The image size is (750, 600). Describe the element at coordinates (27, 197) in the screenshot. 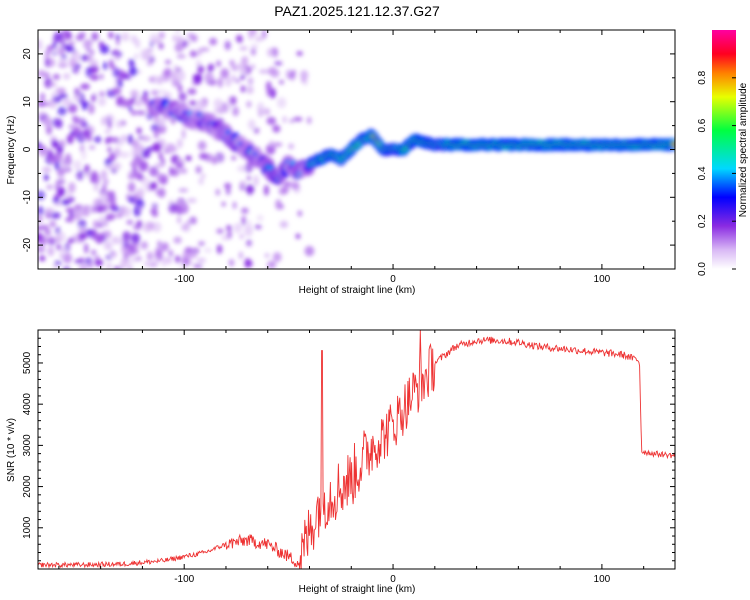

I see `heatmap-y-tick-label: -10` at that location.